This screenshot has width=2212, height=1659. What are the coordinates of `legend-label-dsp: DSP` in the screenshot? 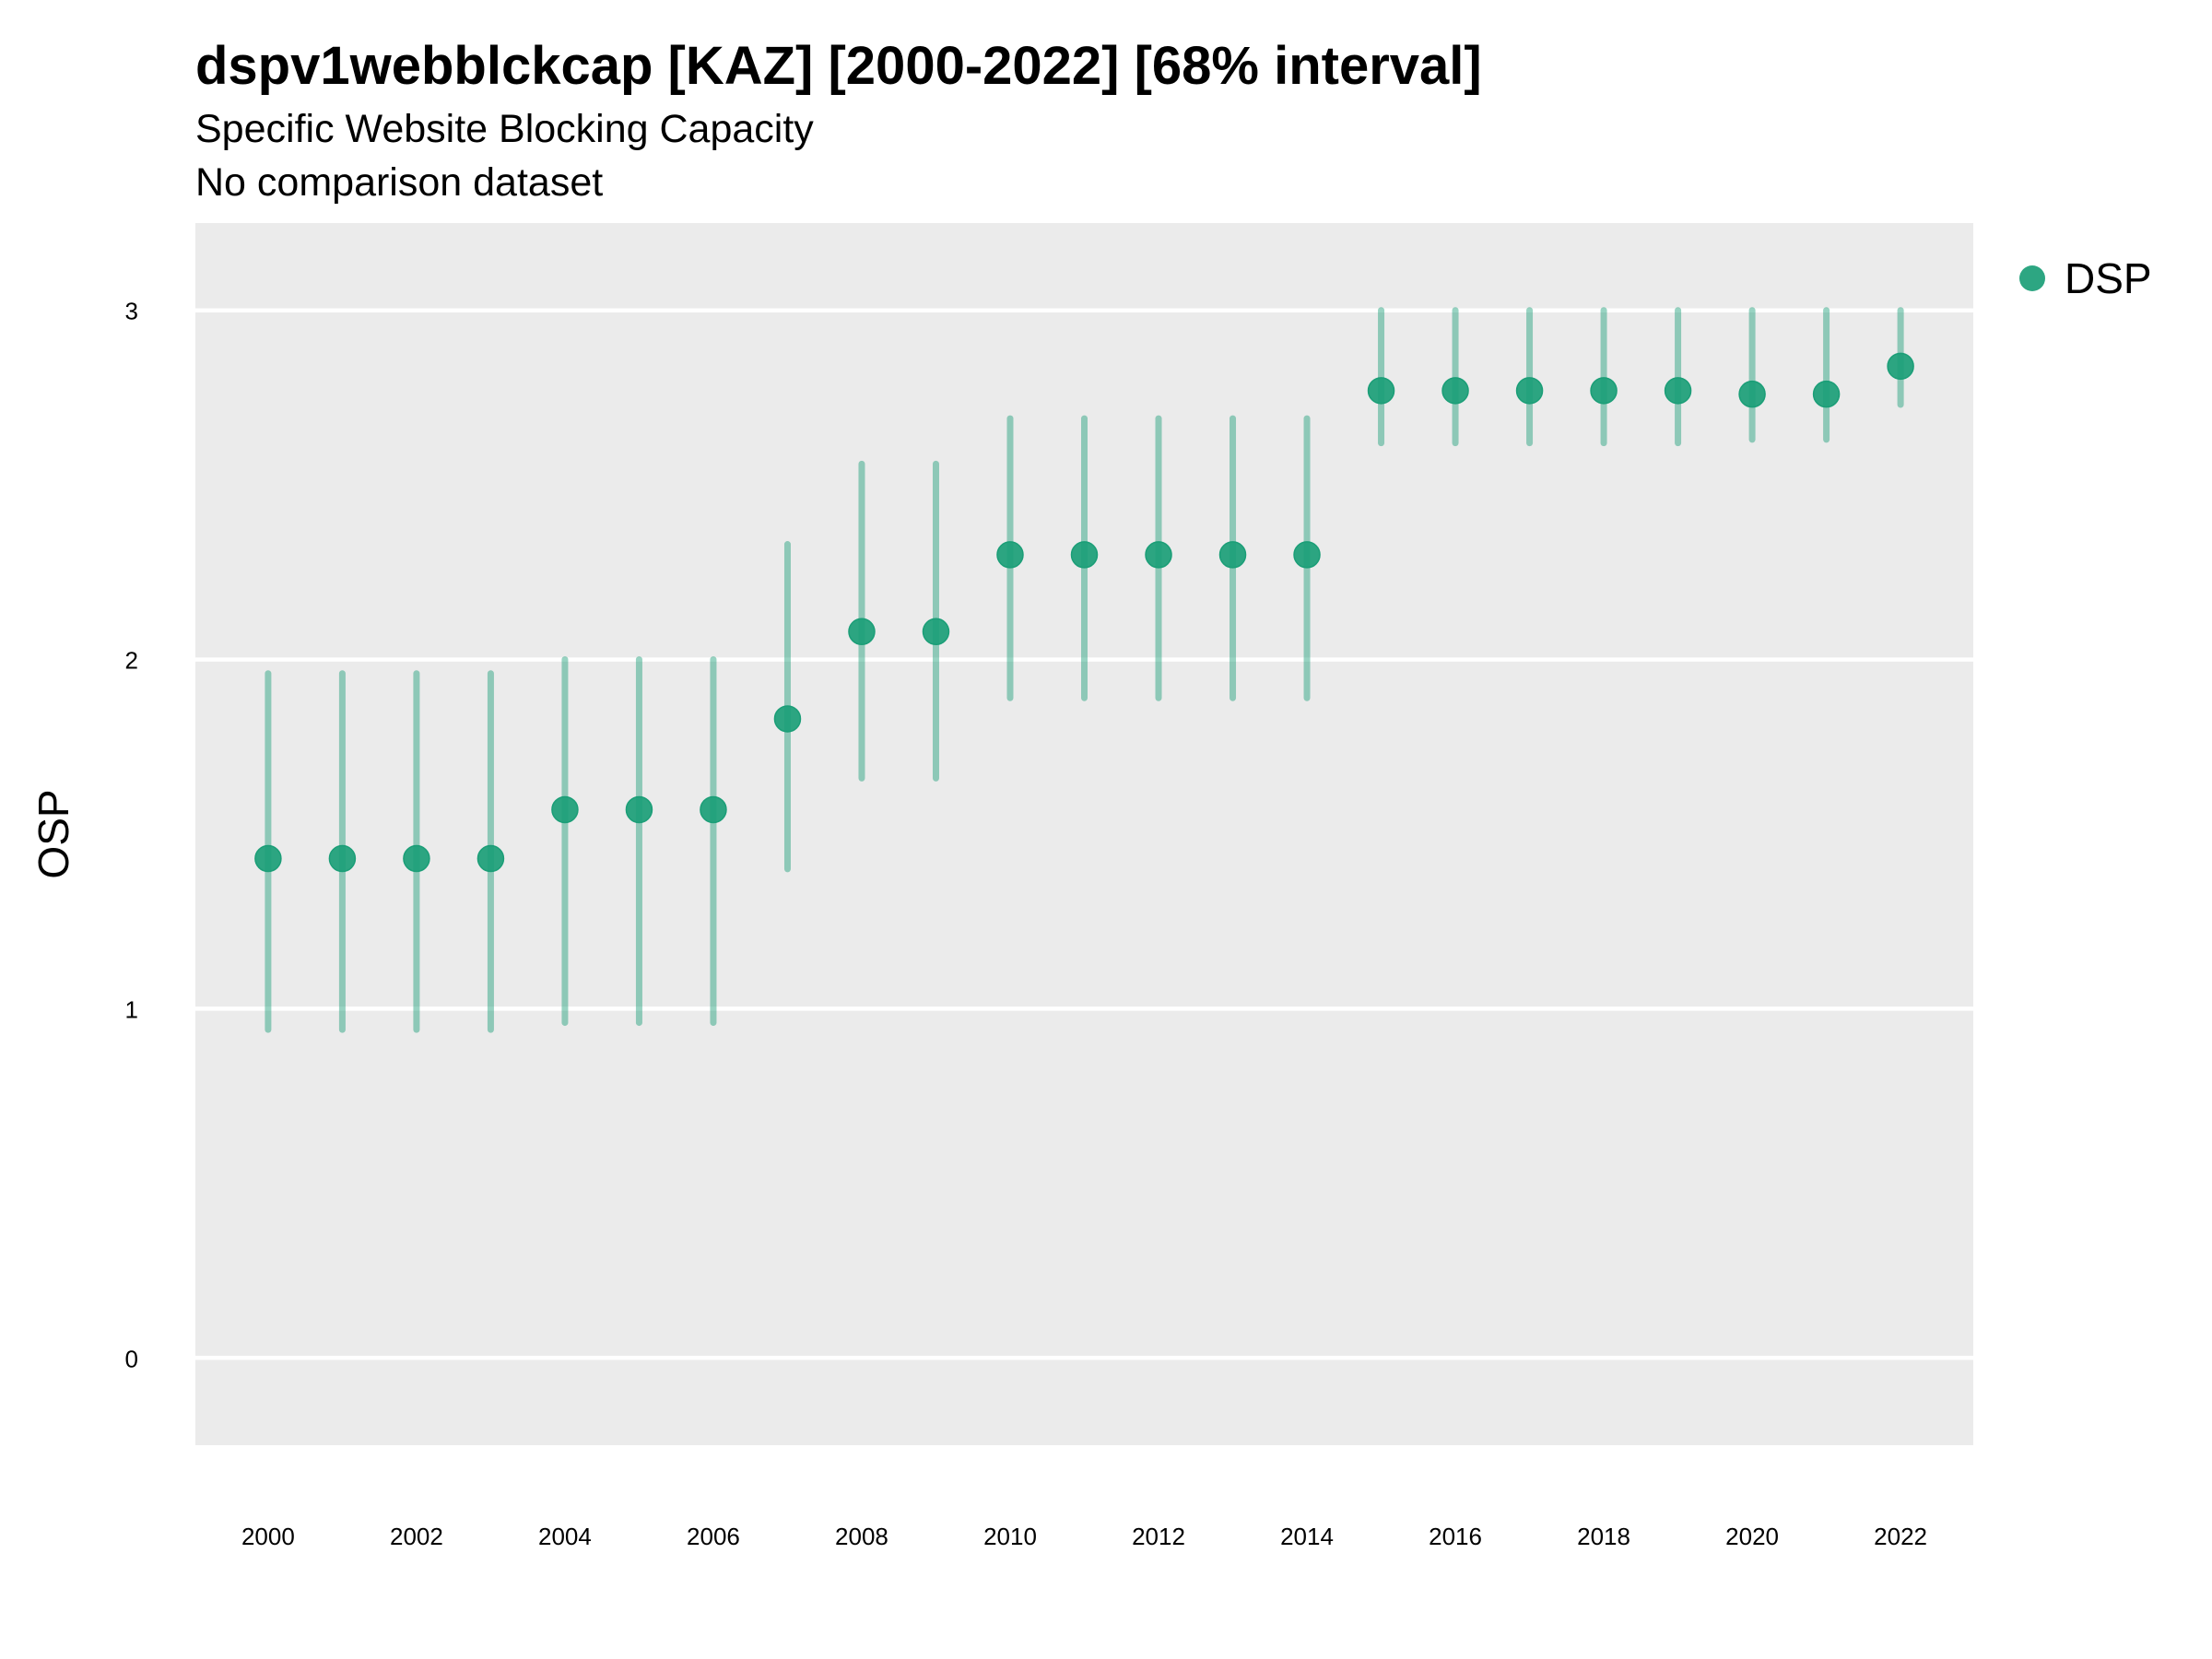 It's located at (2108, 278).